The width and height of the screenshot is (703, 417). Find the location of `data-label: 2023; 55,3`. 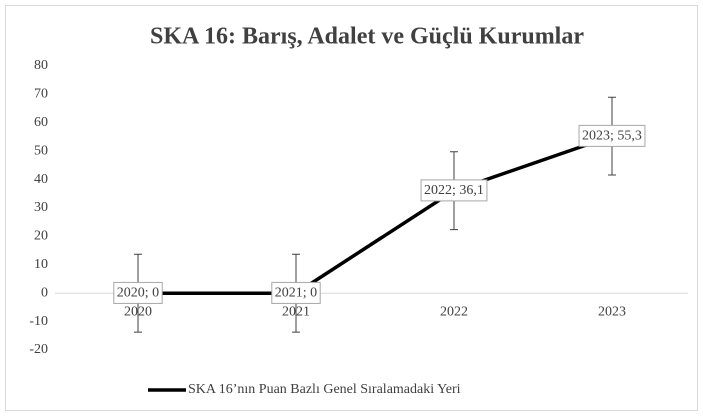

data-label: 2023; 55,3 is located at coordinates (612, 135).